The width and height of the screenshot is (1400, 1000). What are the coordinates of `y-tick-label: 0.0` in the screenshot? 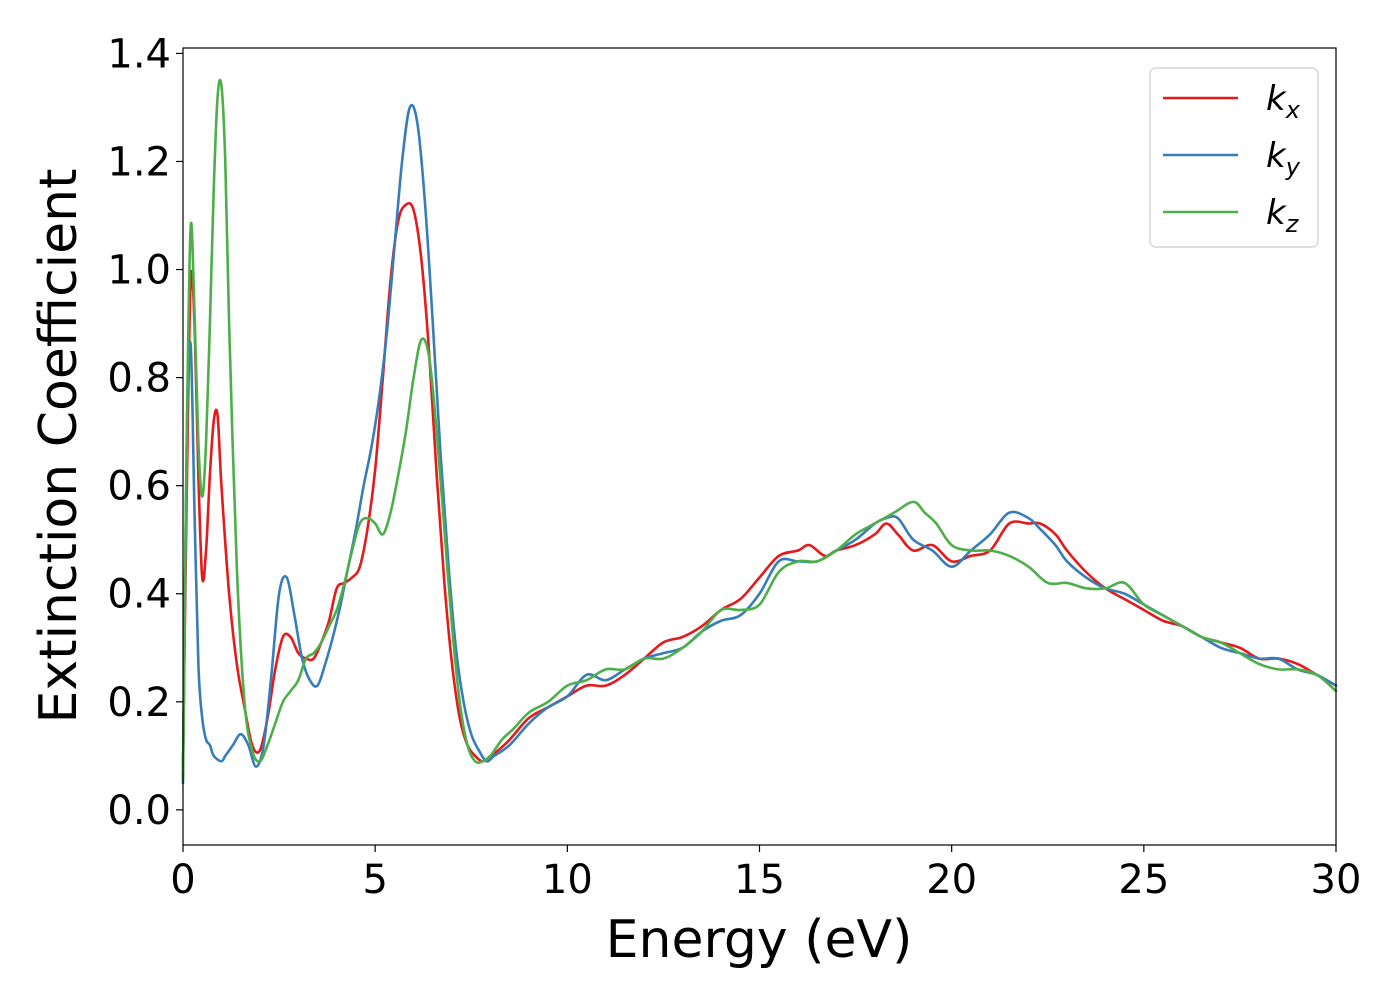 It's located at (139, 811).